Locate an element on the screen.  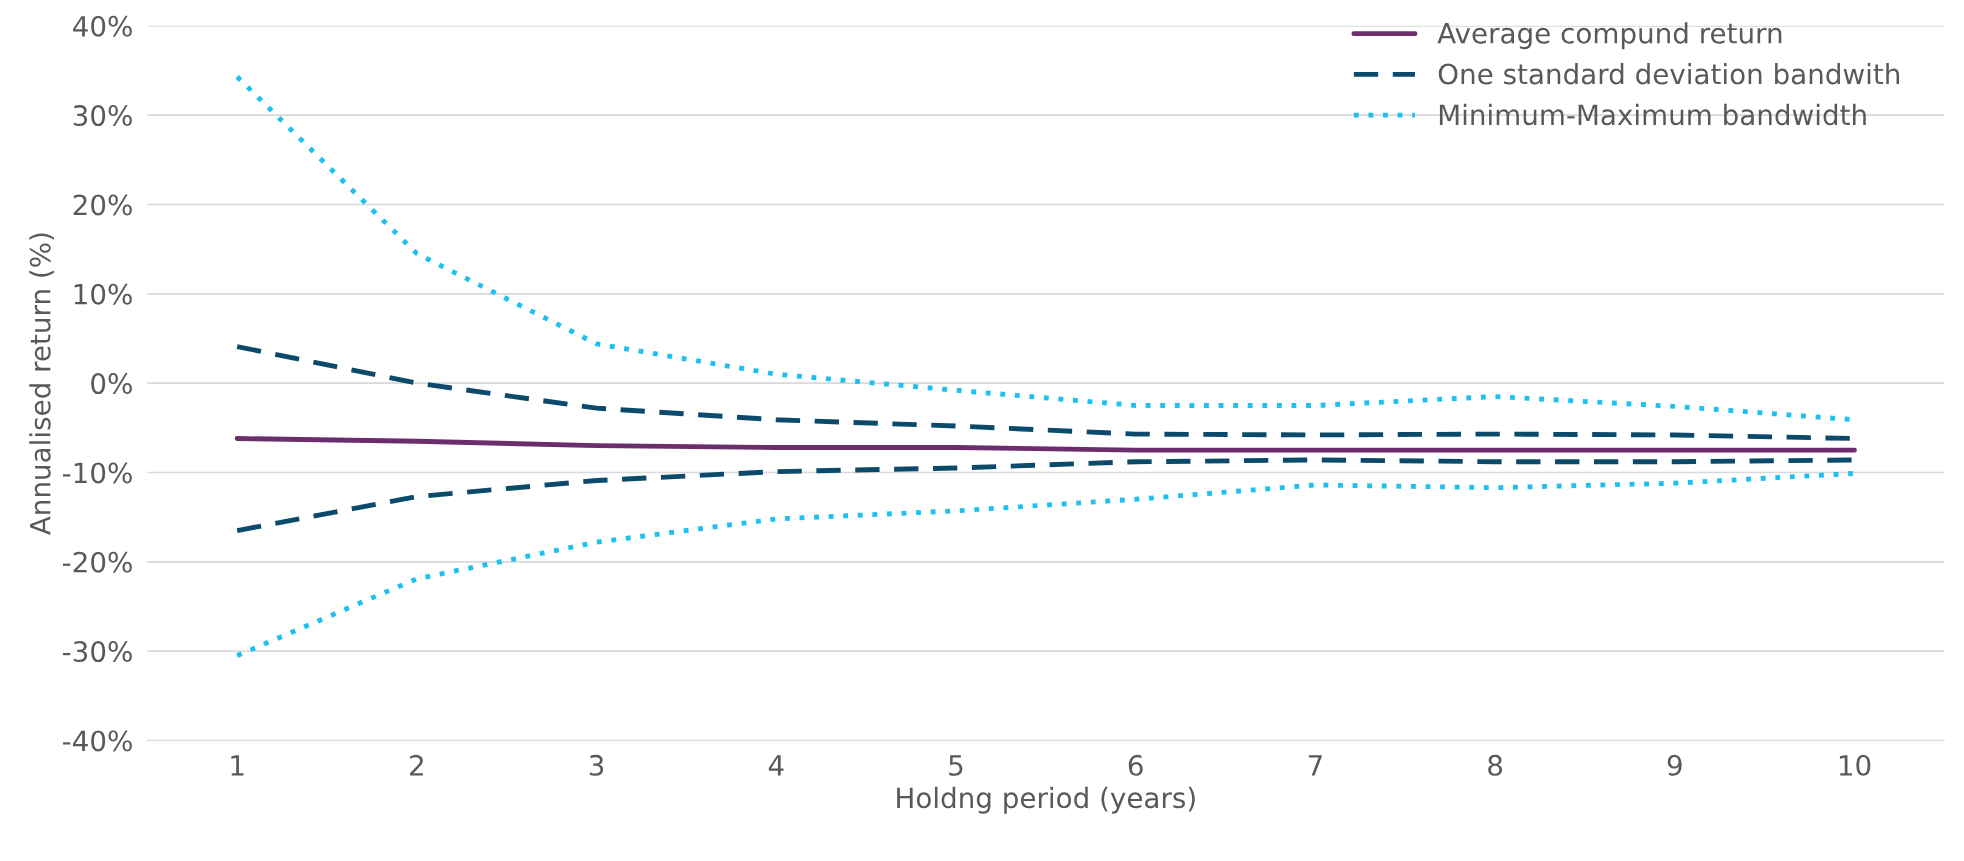
x-tick-label: 2 is located at coordinates (416, 765).